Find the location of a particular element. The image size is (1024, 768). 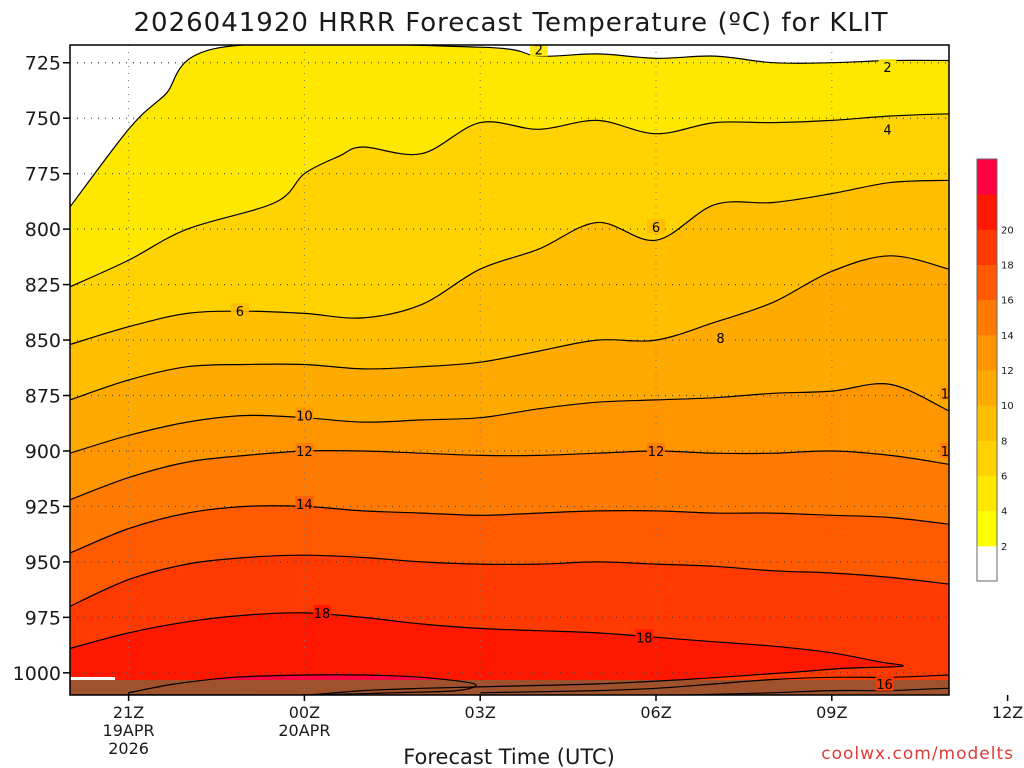

y-tick-label-975: 975 is located at coordinates (43, 618).